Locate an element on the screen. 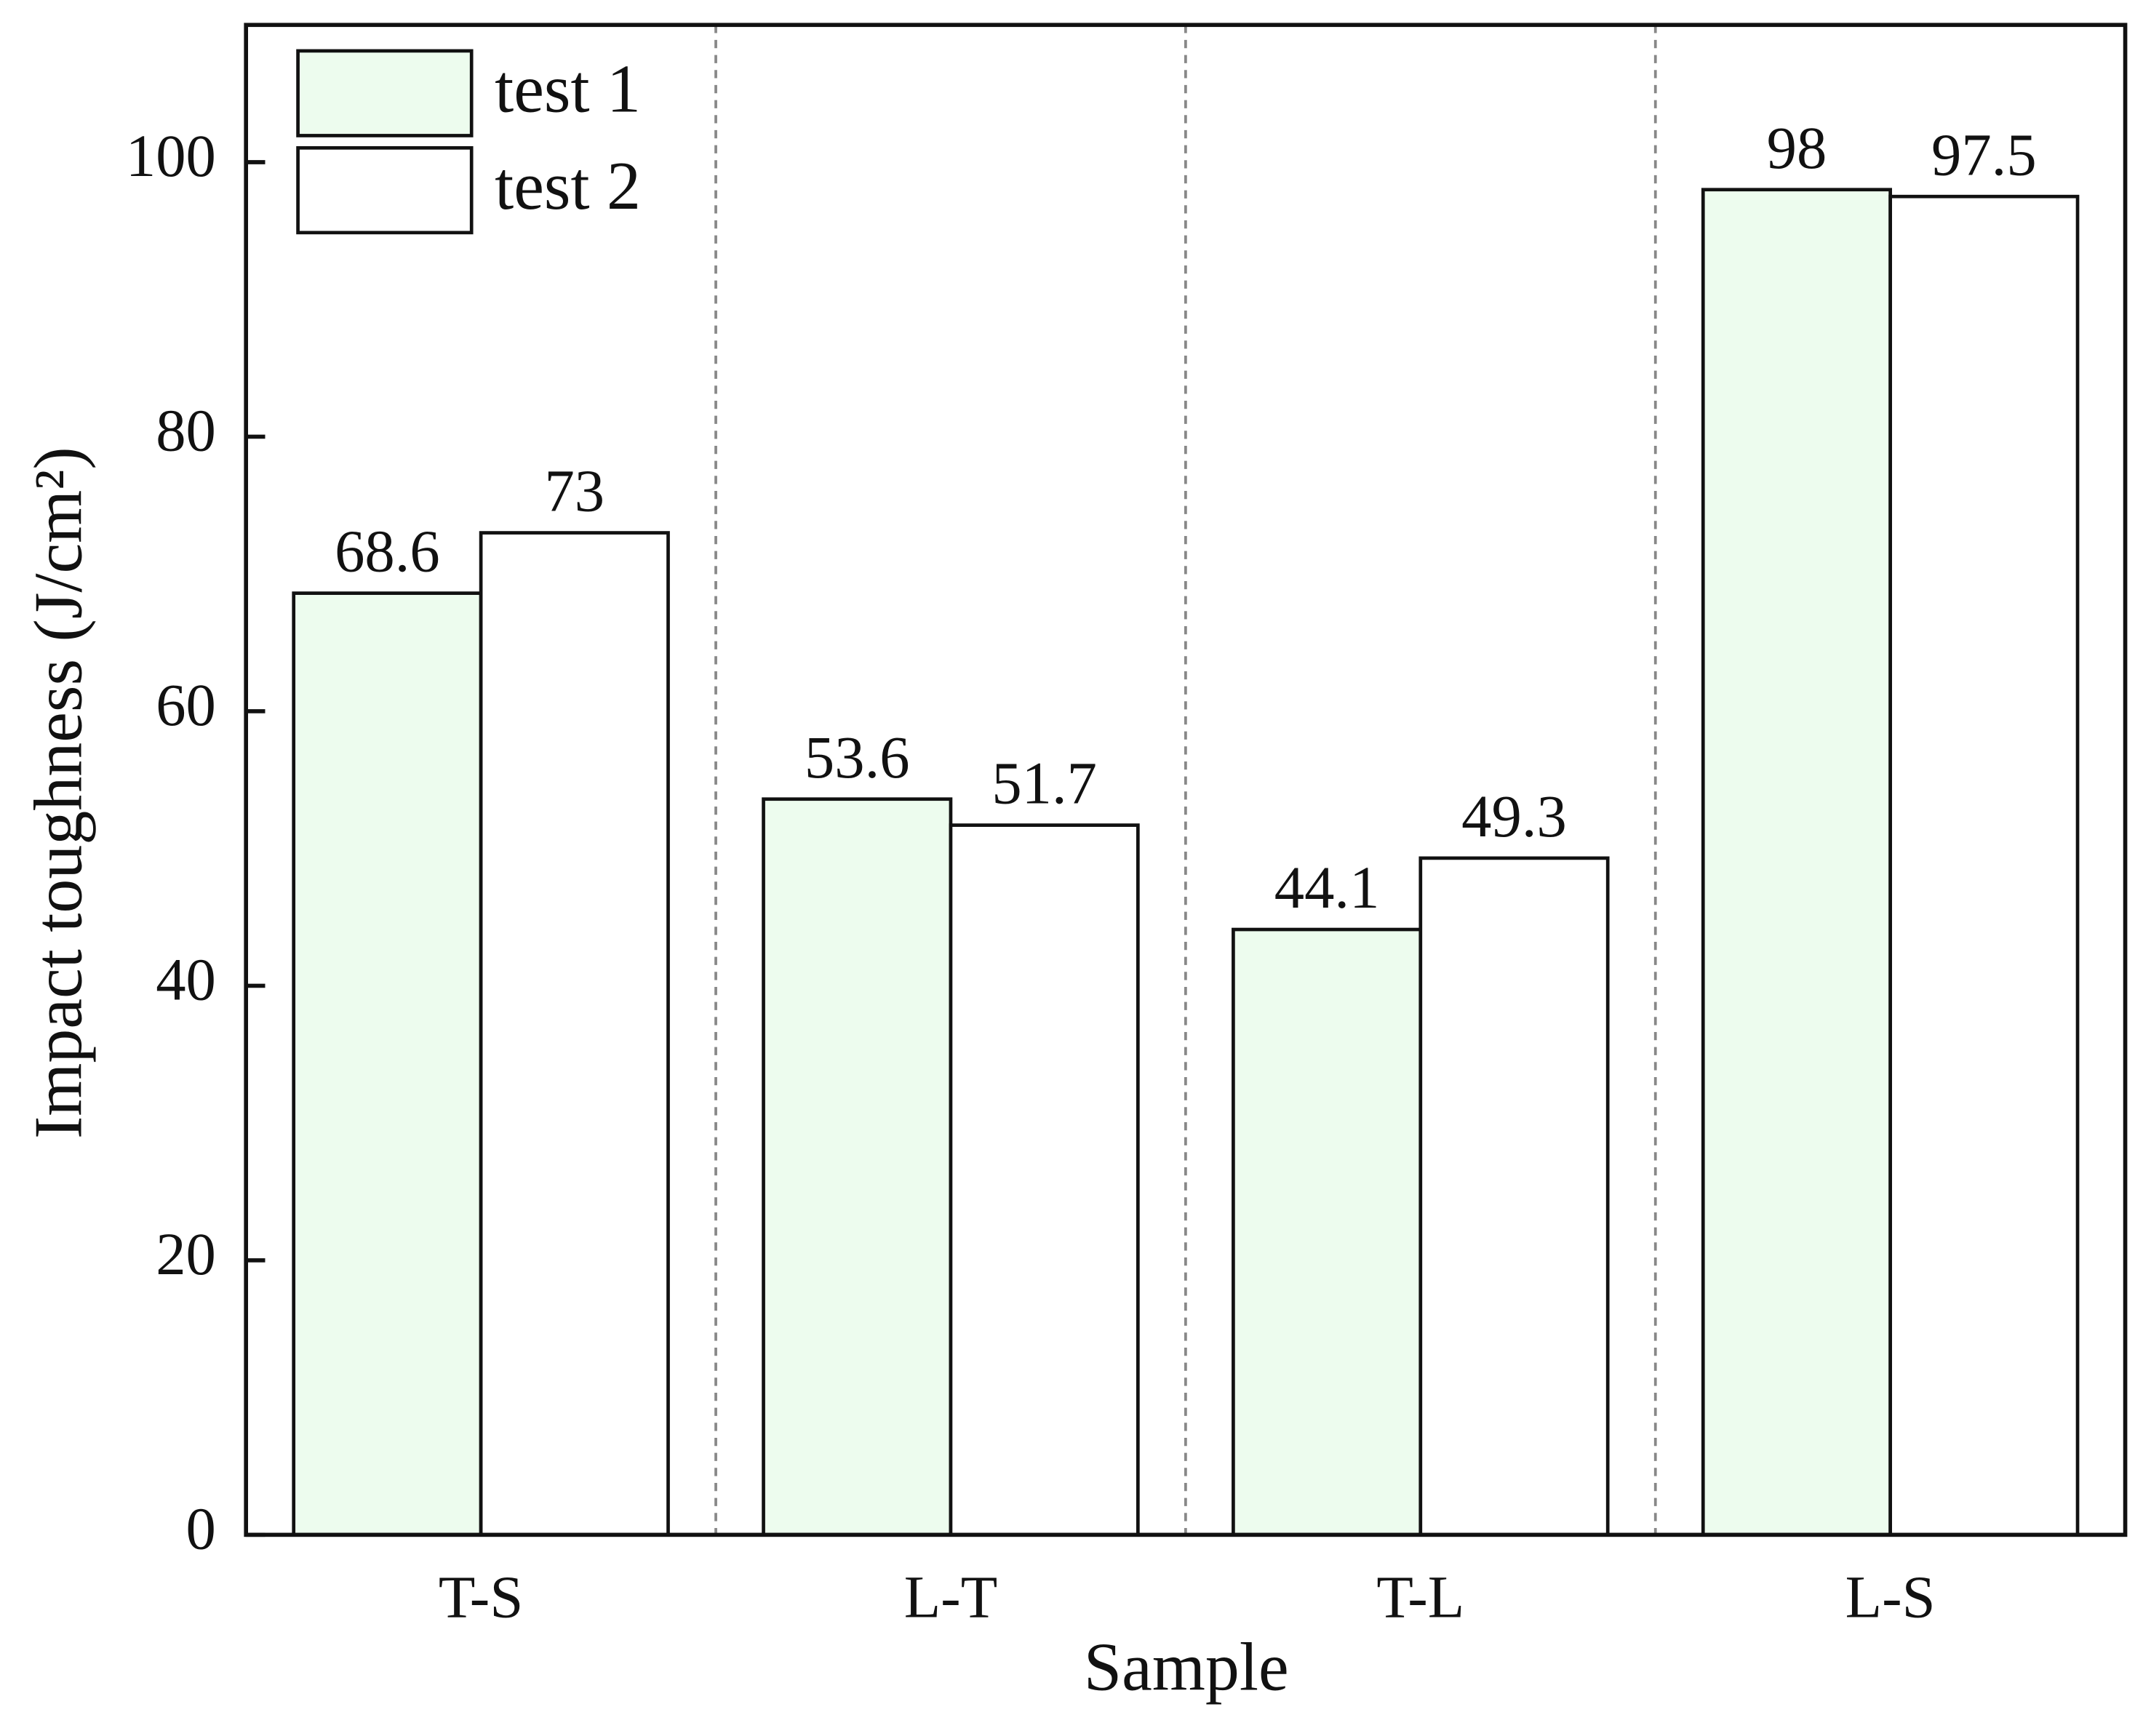 Image resolution: width=2143 pixels, height=1736 pixels. value-label: 68.6 is located at coordinates (387, 551).